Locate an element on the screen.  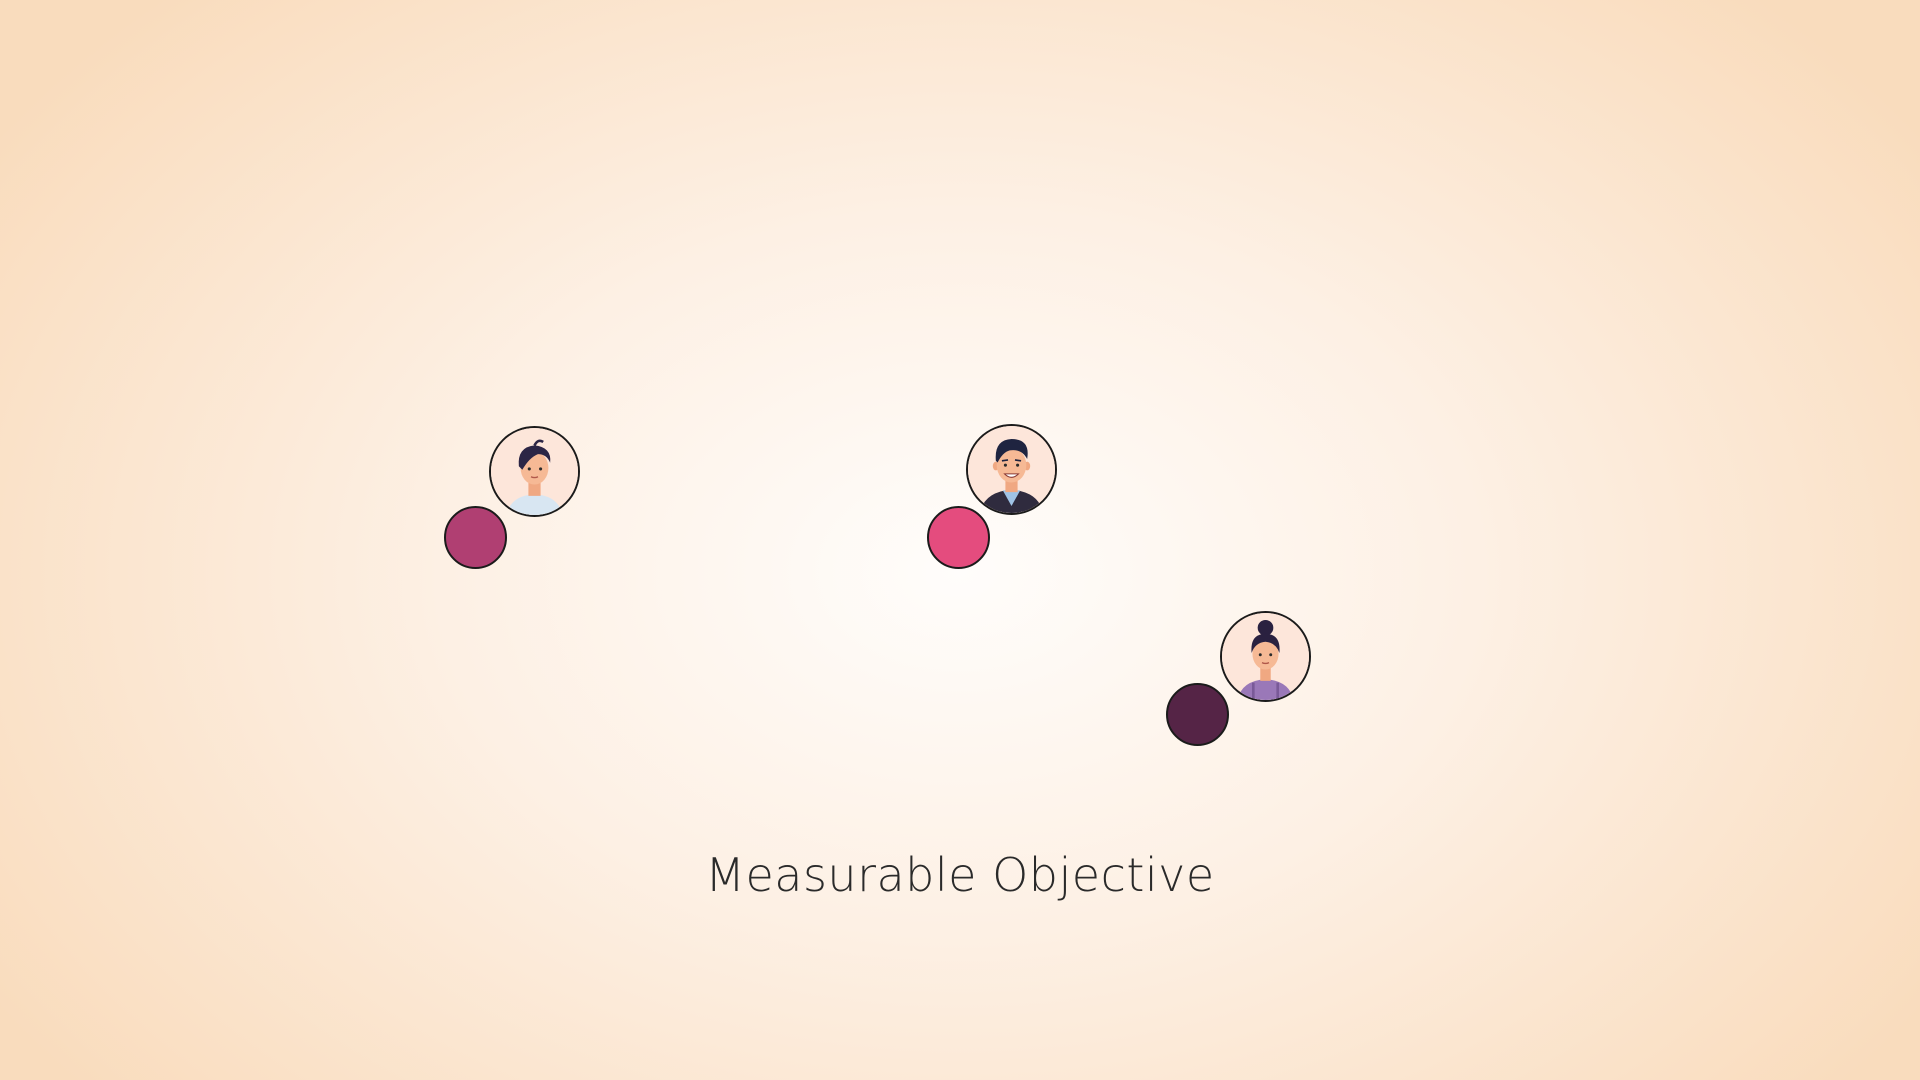
person-3-icon is located at coordinates (1265, 656).